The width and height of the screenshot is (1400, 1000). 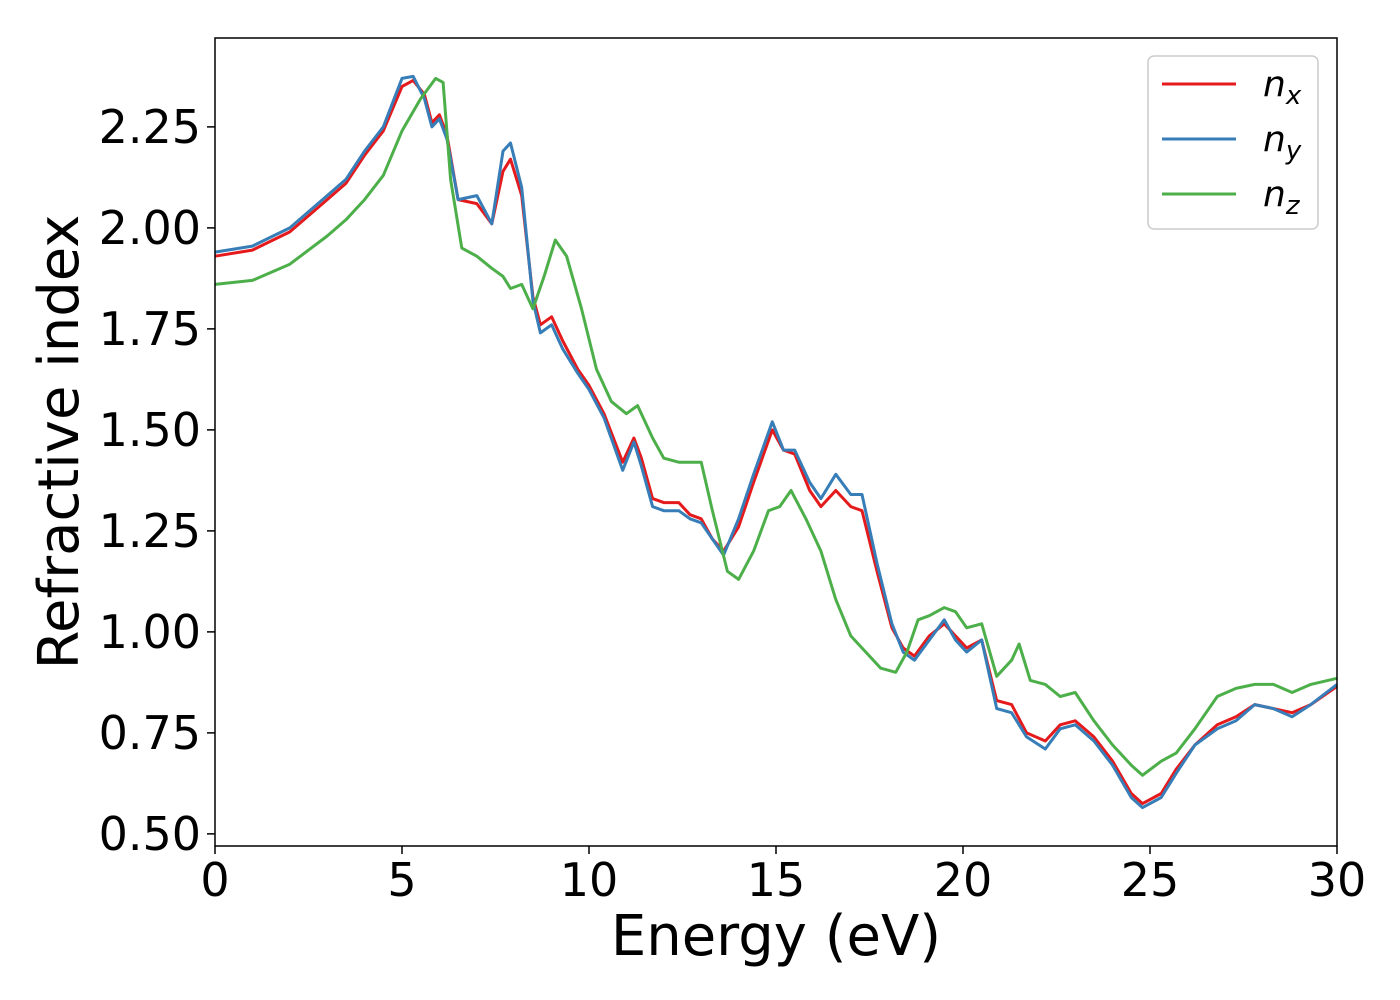 What do you see at coordinates (1150, 880) in the screenshot?
I see `x-tick-label: 25` at bounding box center [1150, 880].